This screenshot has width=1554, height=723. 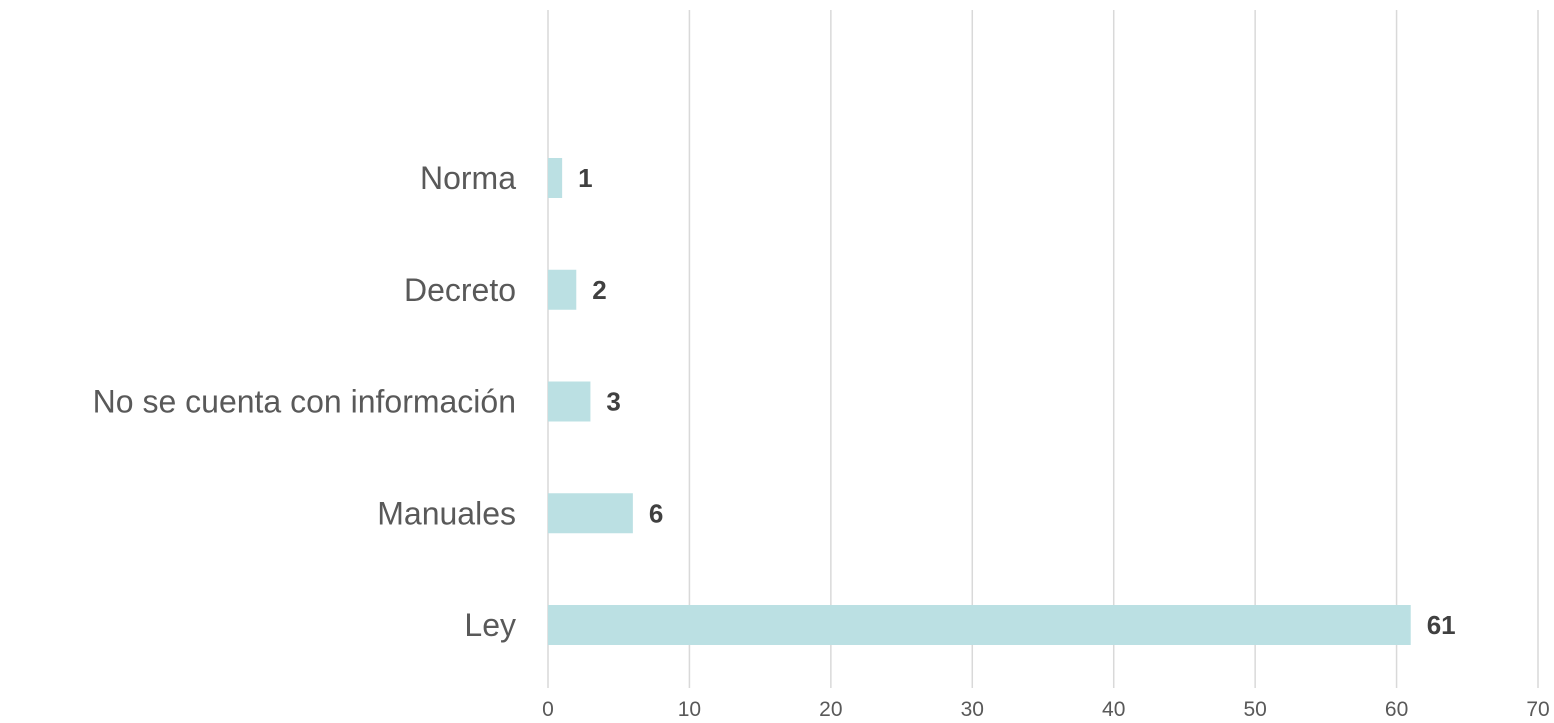 I want to click on x-tick-label: 70, so click(x=1537, y=709).